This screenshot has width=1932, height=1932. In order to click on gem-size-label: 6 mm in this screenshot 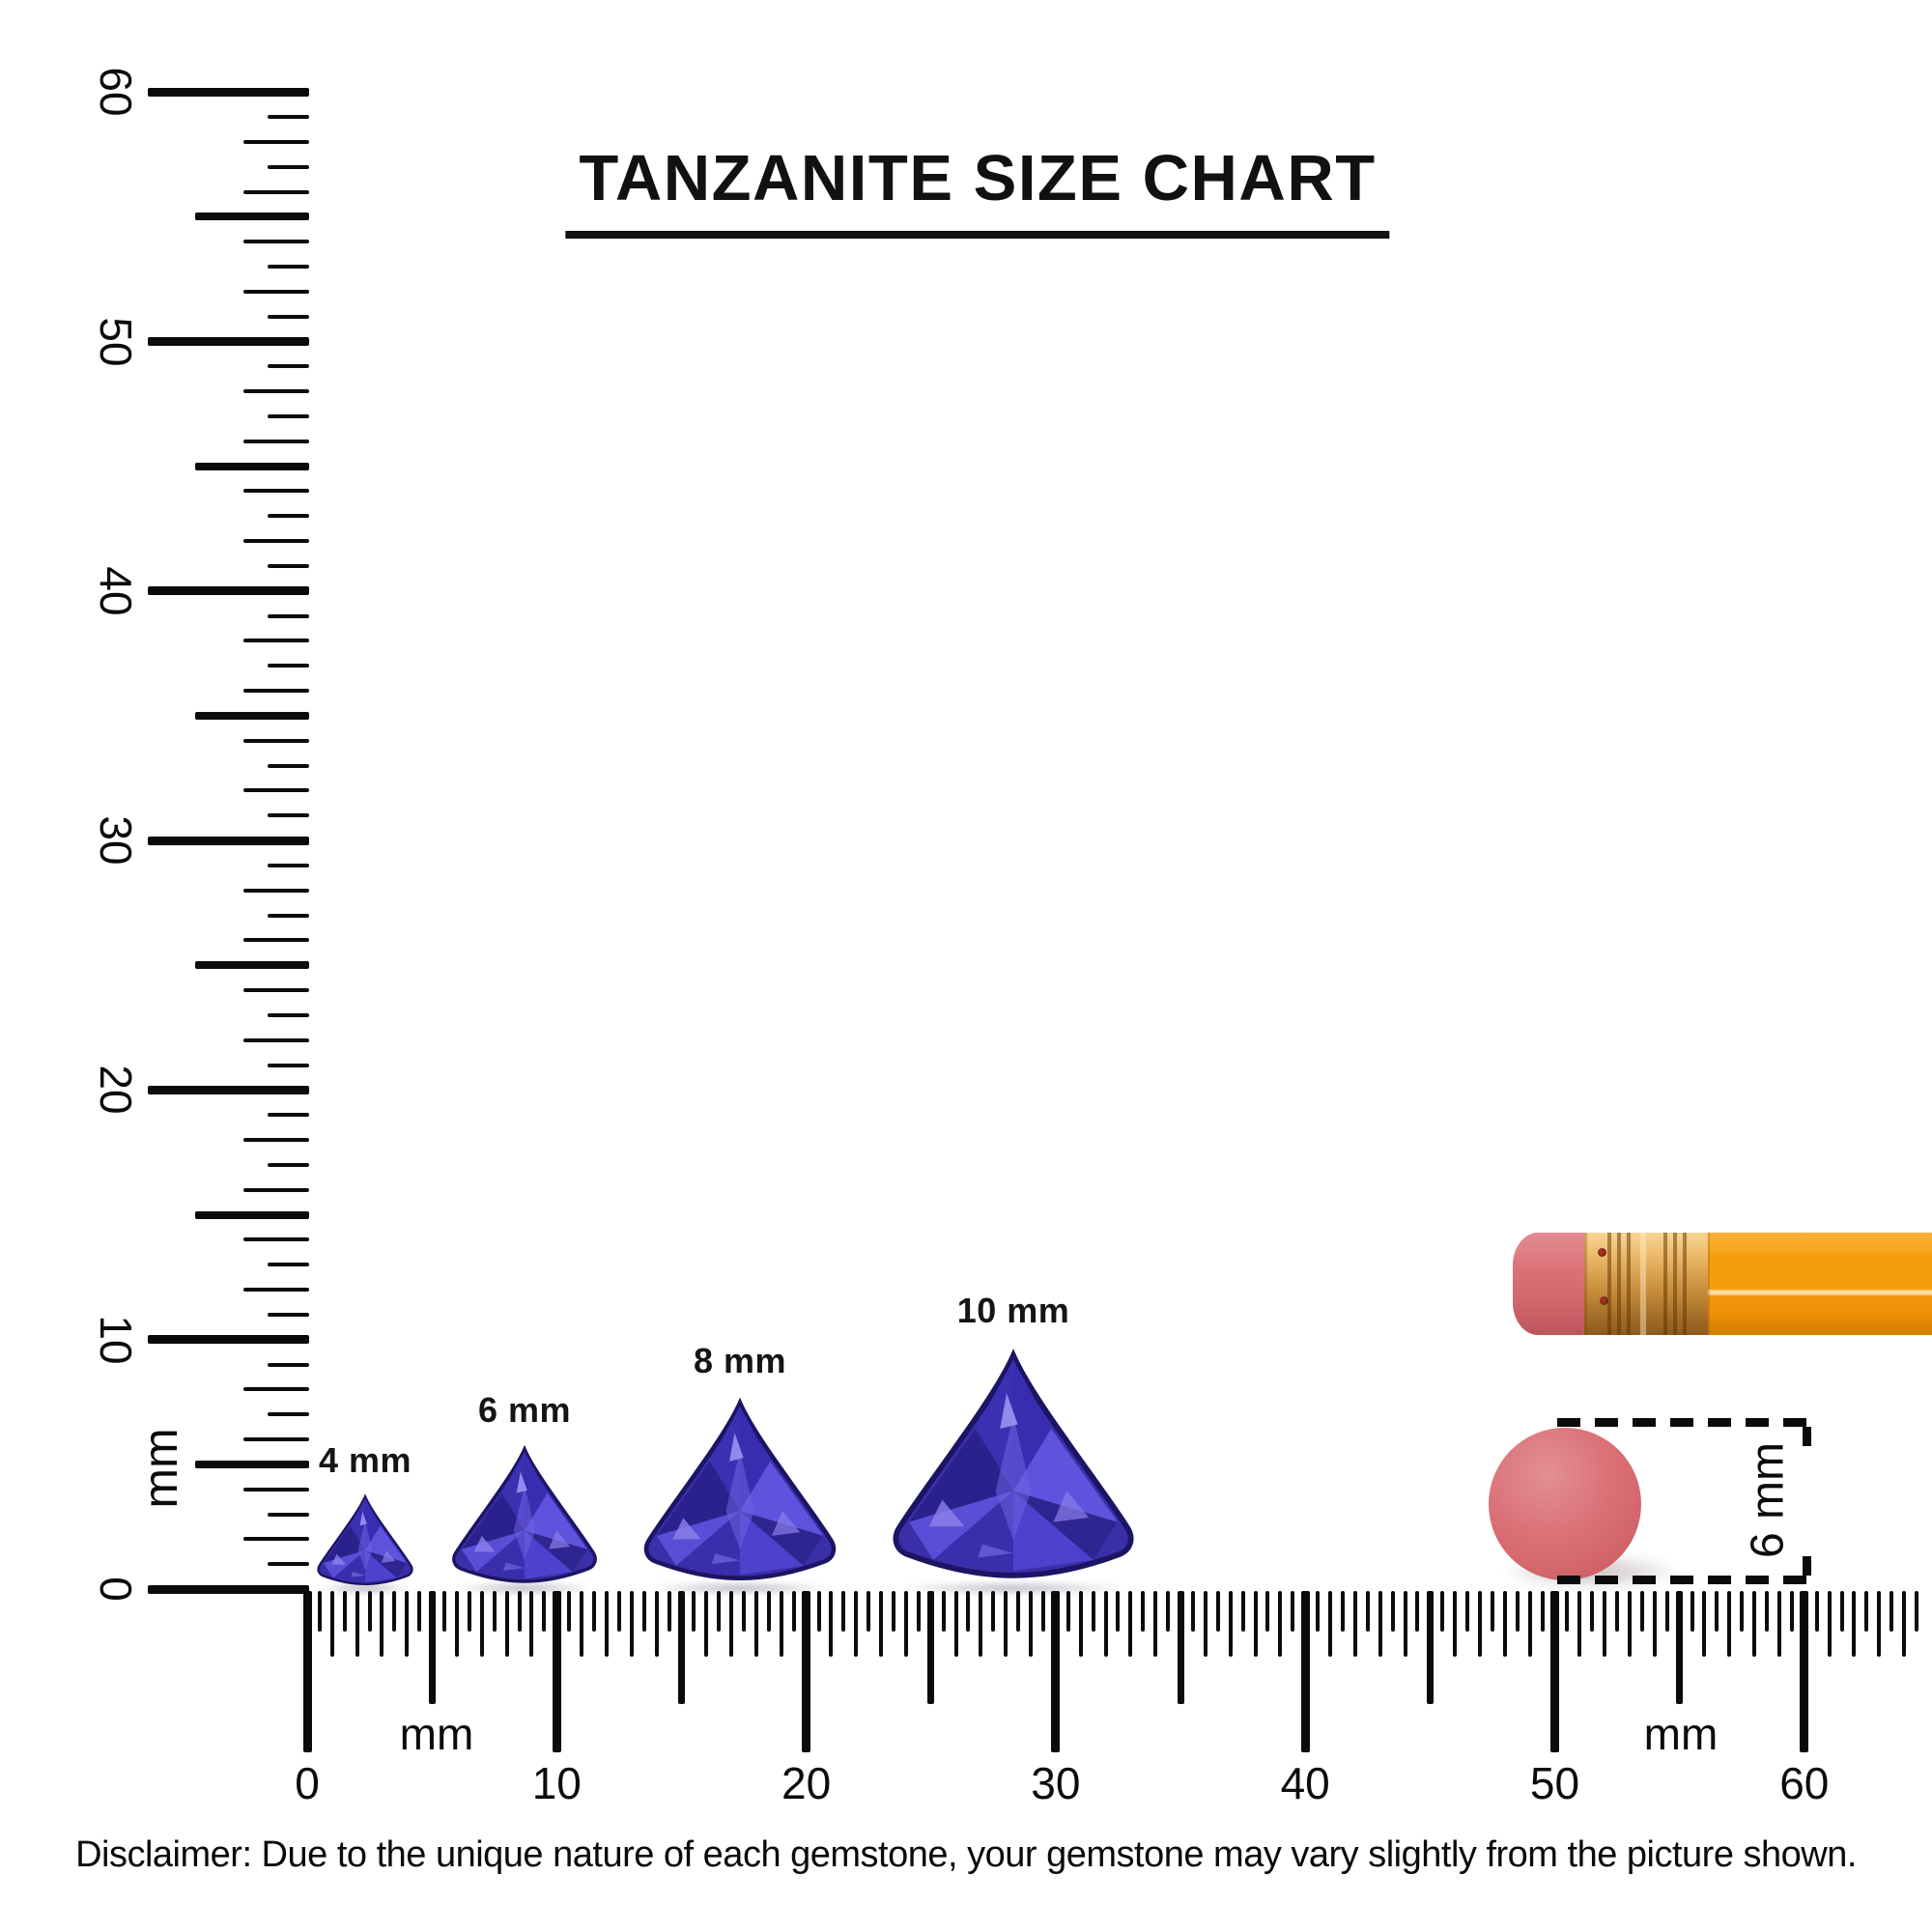, I will do `click(524, 1410)`.